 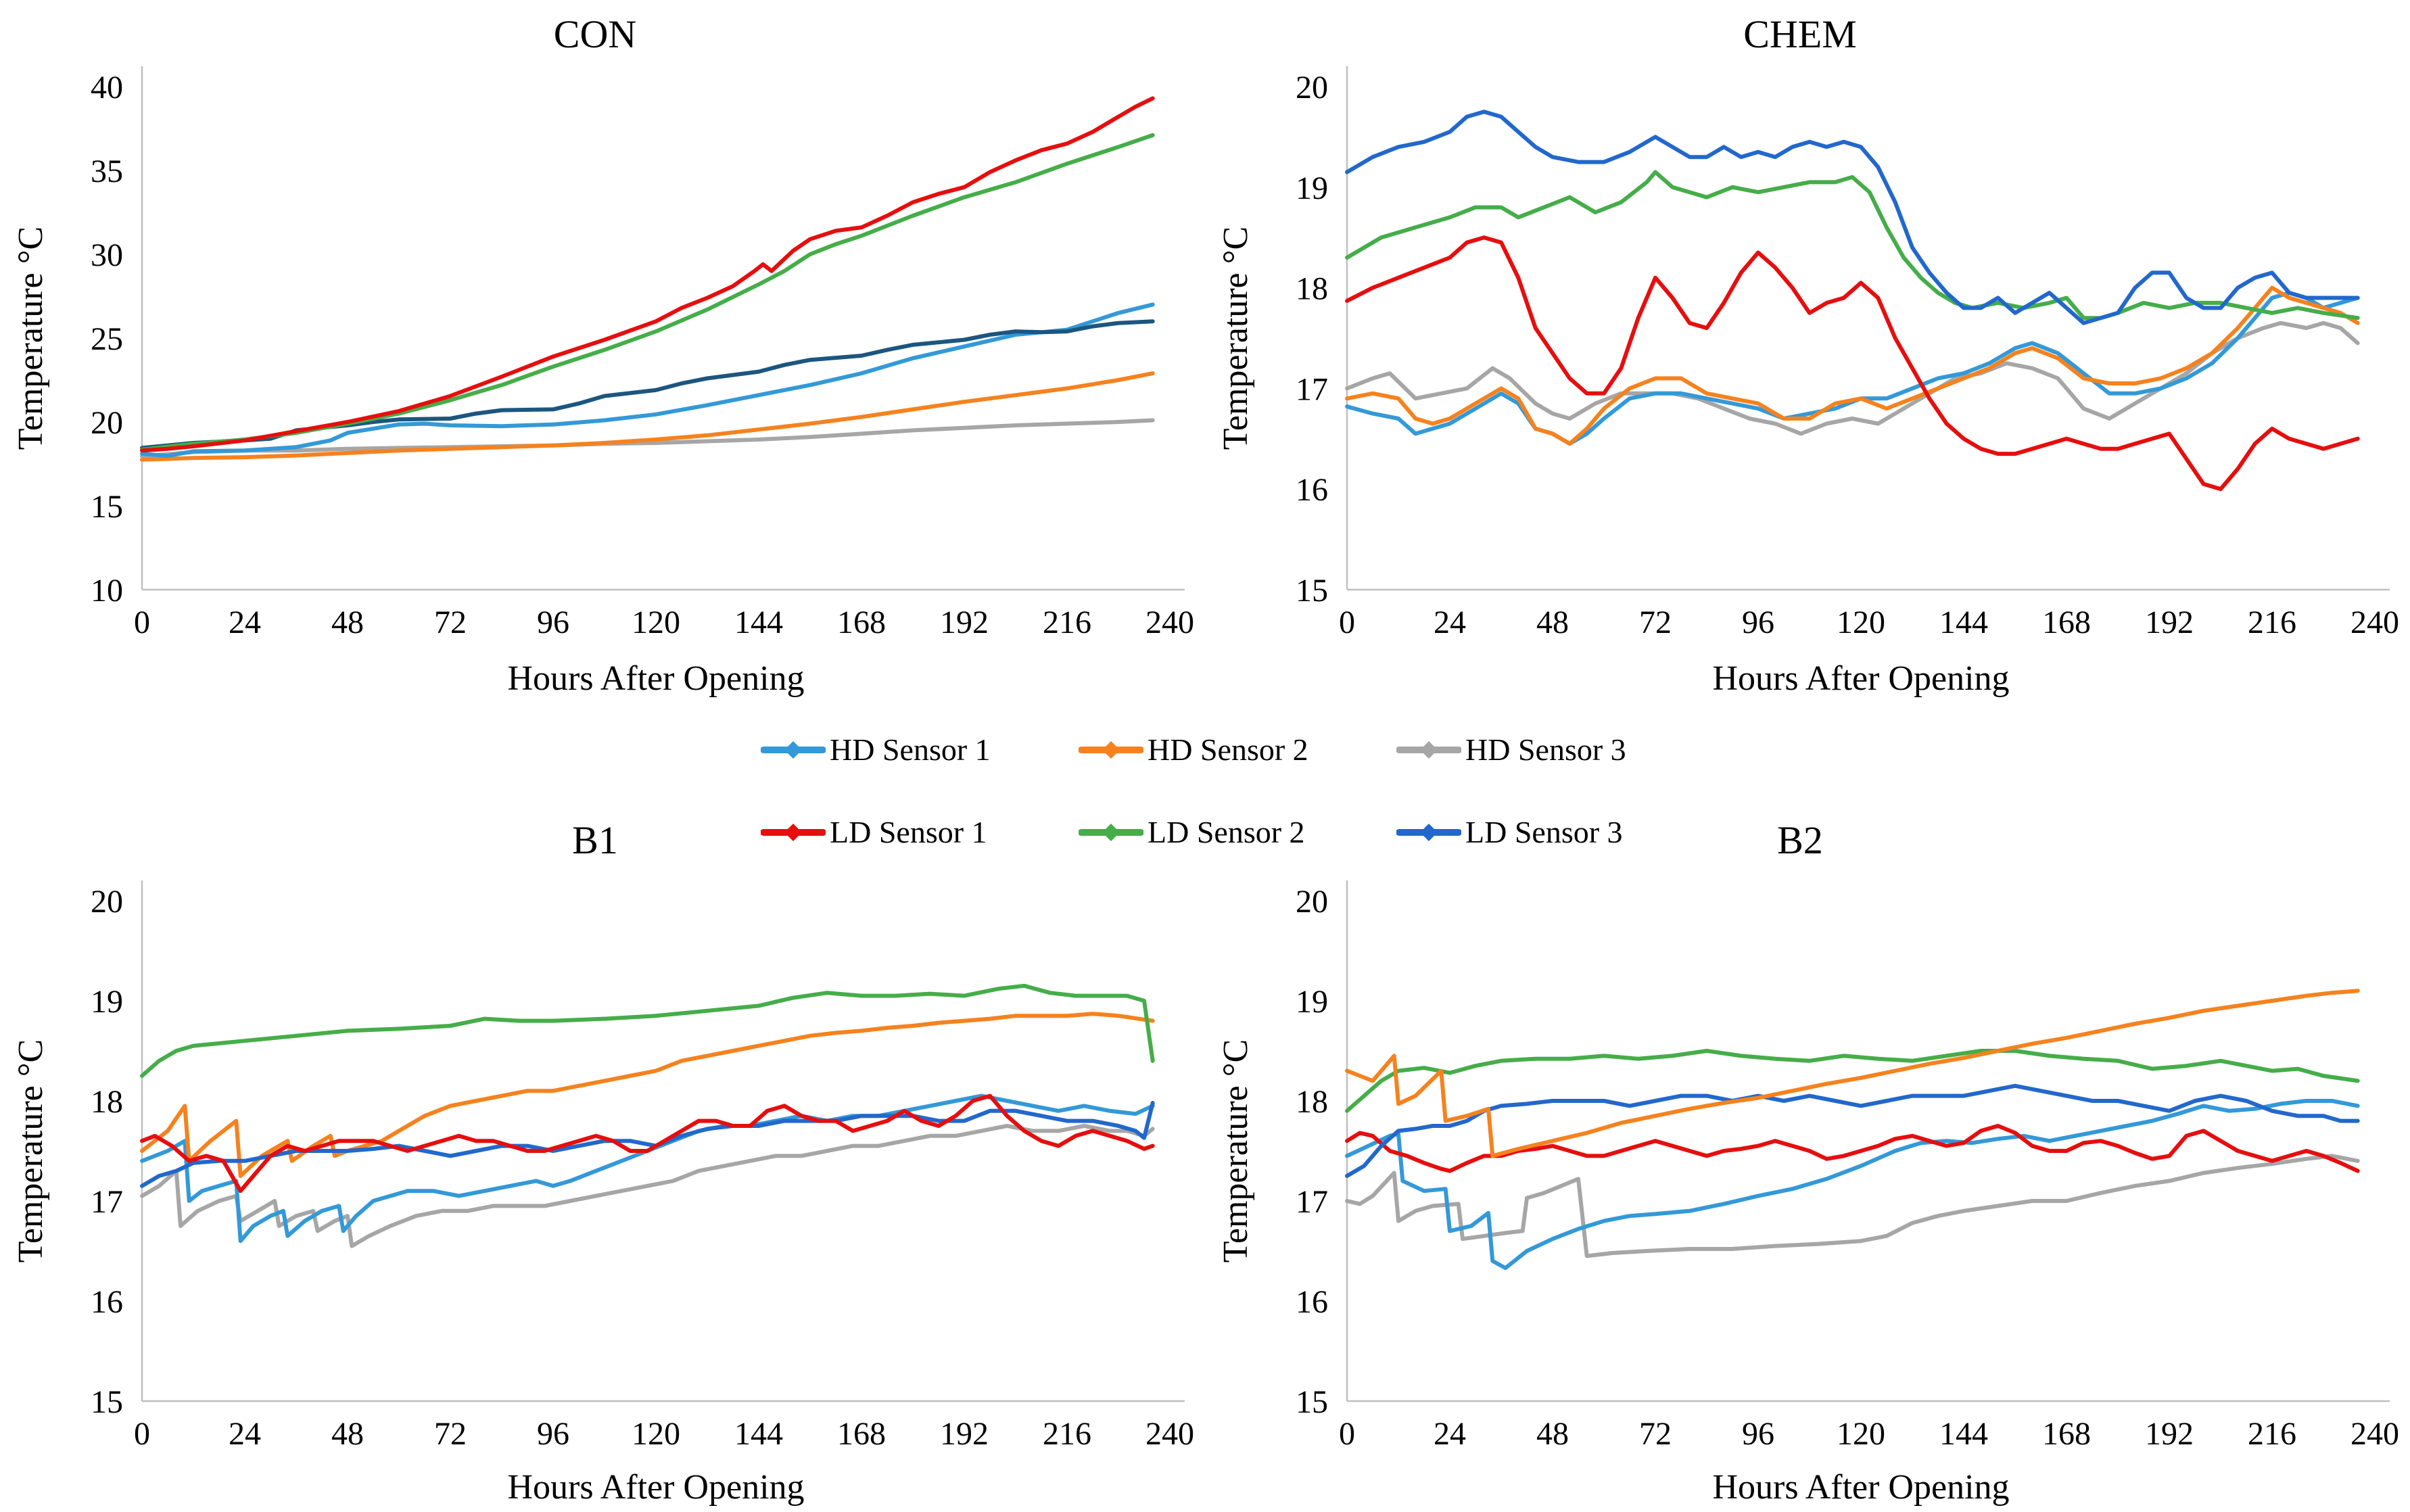 I want to click on chart-title-chem: CHEM, so click(x=1800, y=34).